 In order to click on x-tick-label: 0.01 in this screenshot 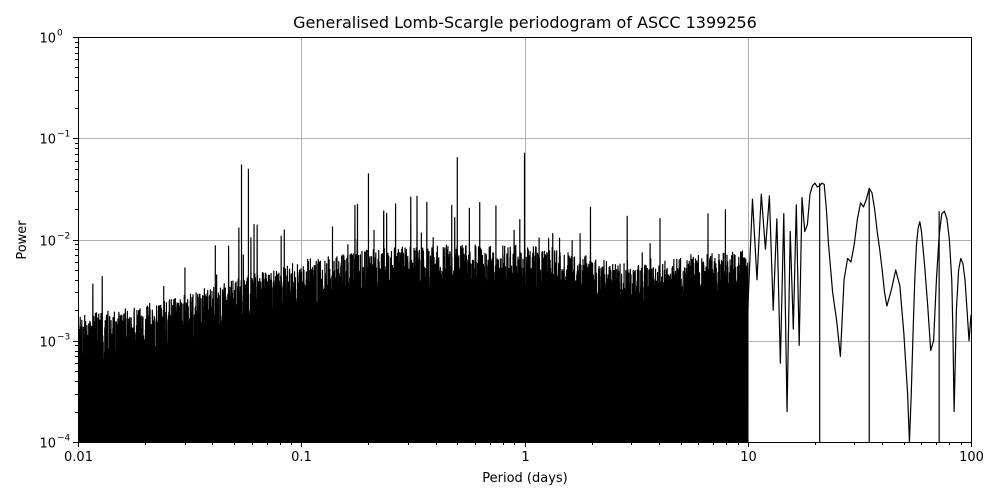, I will do `click(78, 457)`.